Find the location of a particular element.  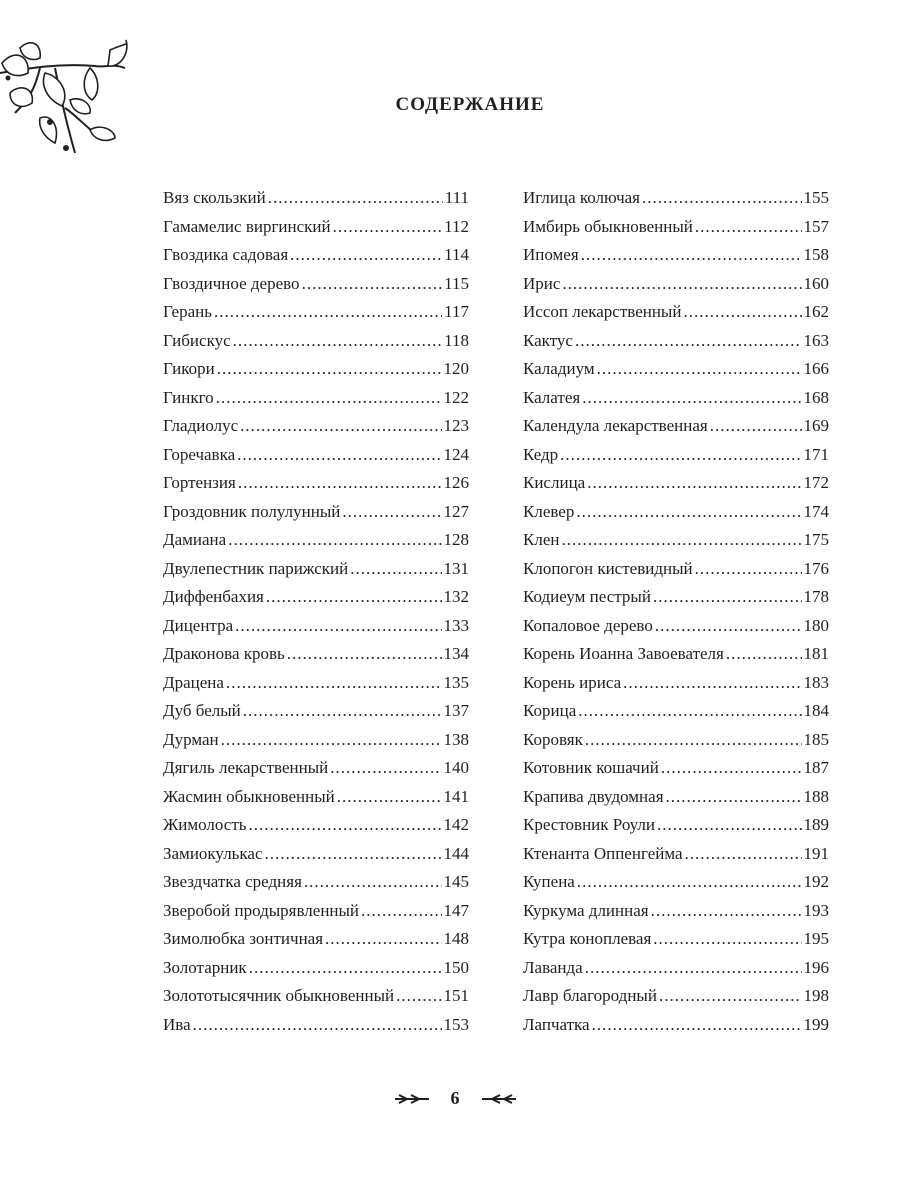

entry-title: Куркума длинная is located at coordinates (586, 910).